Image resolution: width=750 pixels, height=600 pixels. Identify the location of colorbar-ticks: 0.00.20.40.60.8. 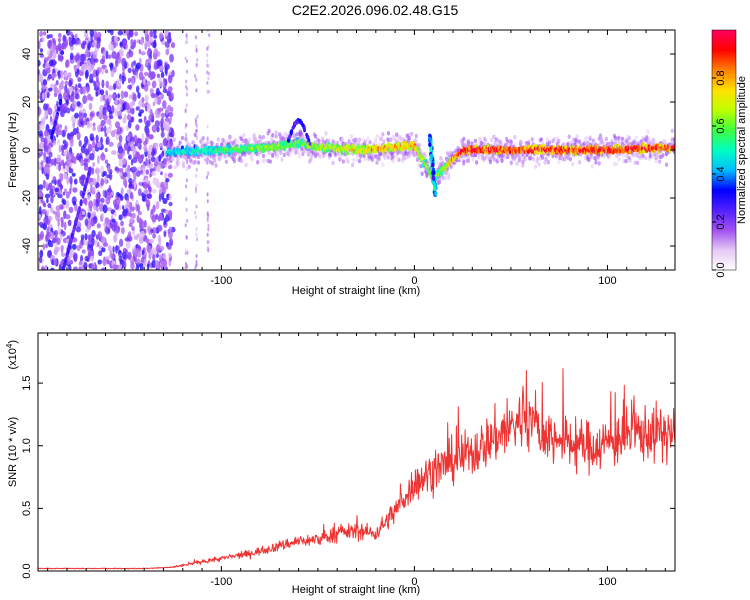
(719, 174).